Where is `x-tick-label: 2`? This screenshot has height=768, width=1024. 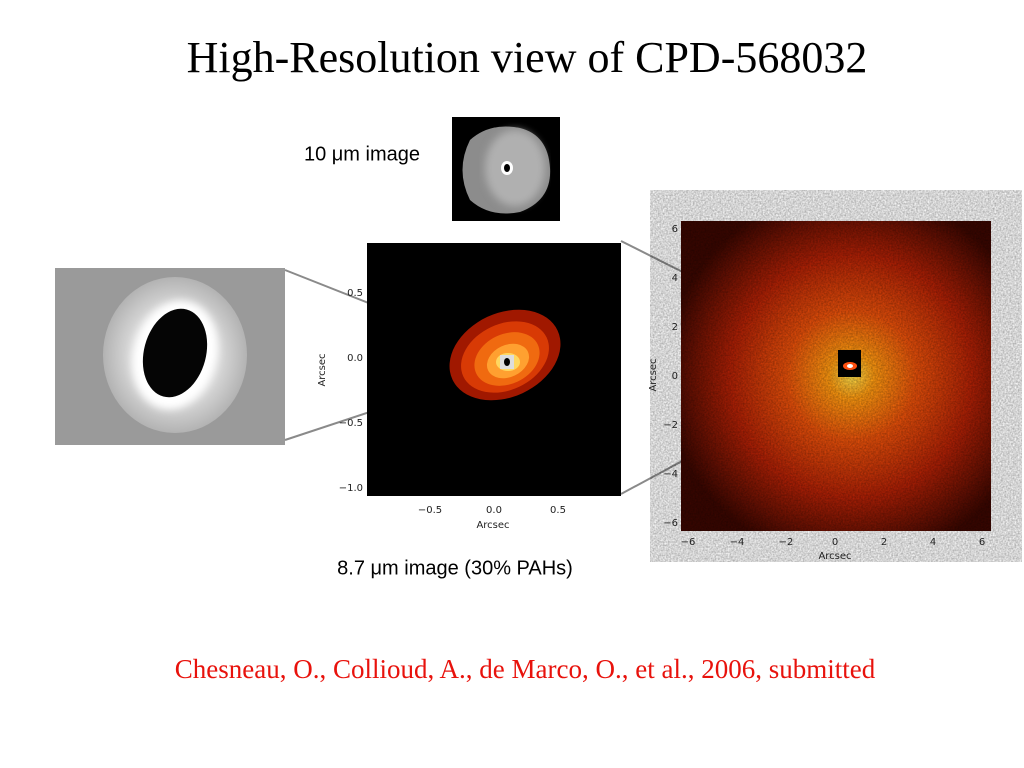 x-tick-label: 2 is located at coordinates (884, 542).